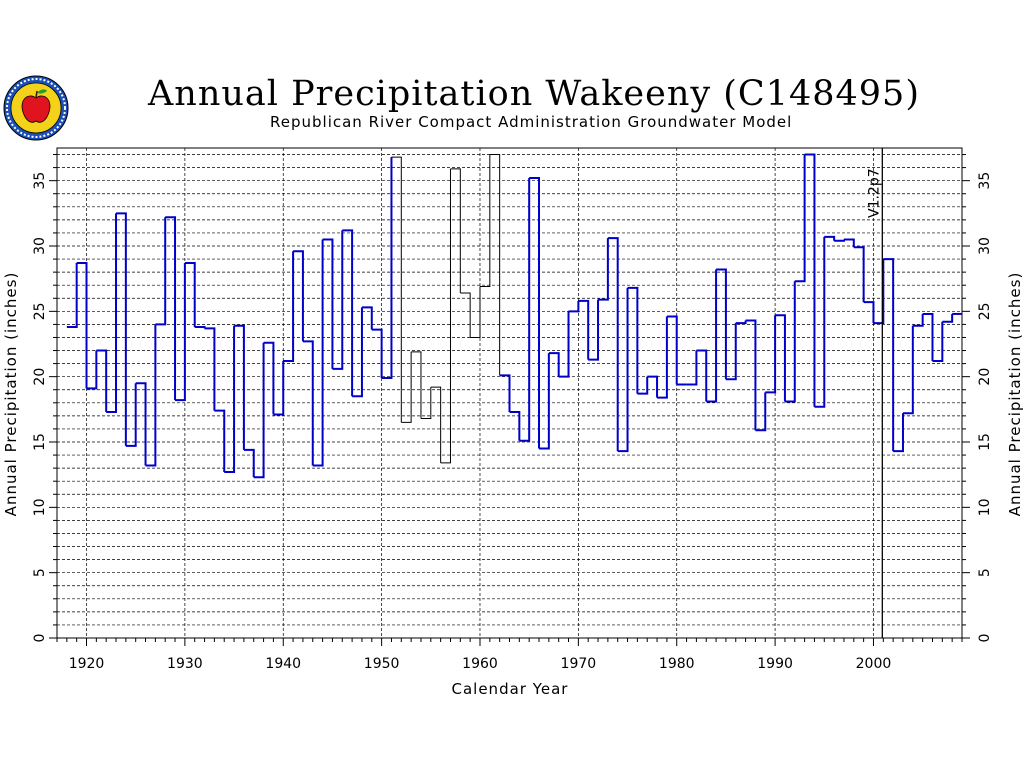 The height and width of the screenshot is (768, 1024). What do you see at coordinates (485, 221) in the screenshot?
I see `precip-step-1960` at bounding box center [485, 221].